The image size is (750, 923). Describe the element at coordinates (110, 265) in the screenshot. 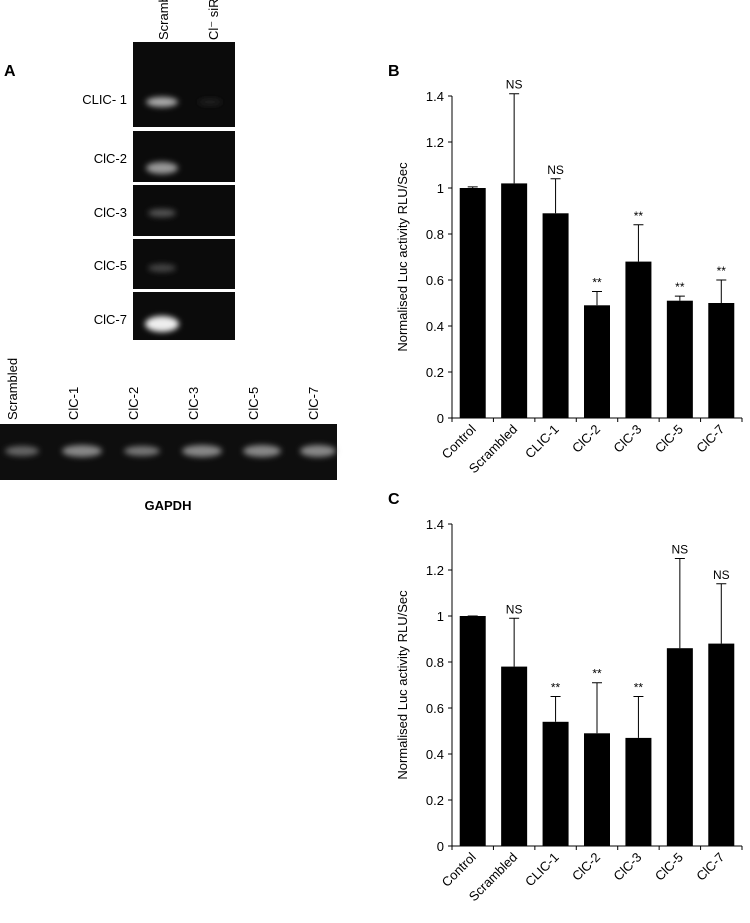

I see `row-label: ClC-5` at that location.